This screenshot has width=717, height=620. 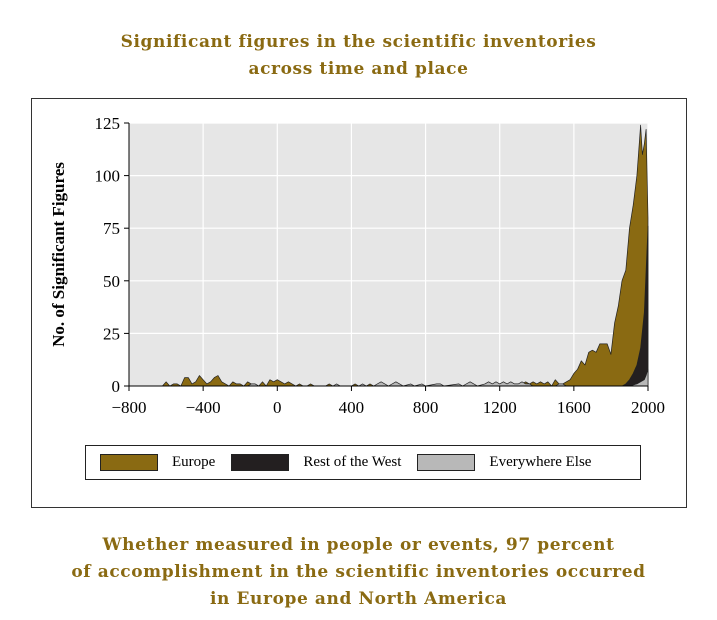 What do you see at coordinates (648, 407) in the screenshot?
I see `x-tick-label: 2000` at bounding box center [648, 407].